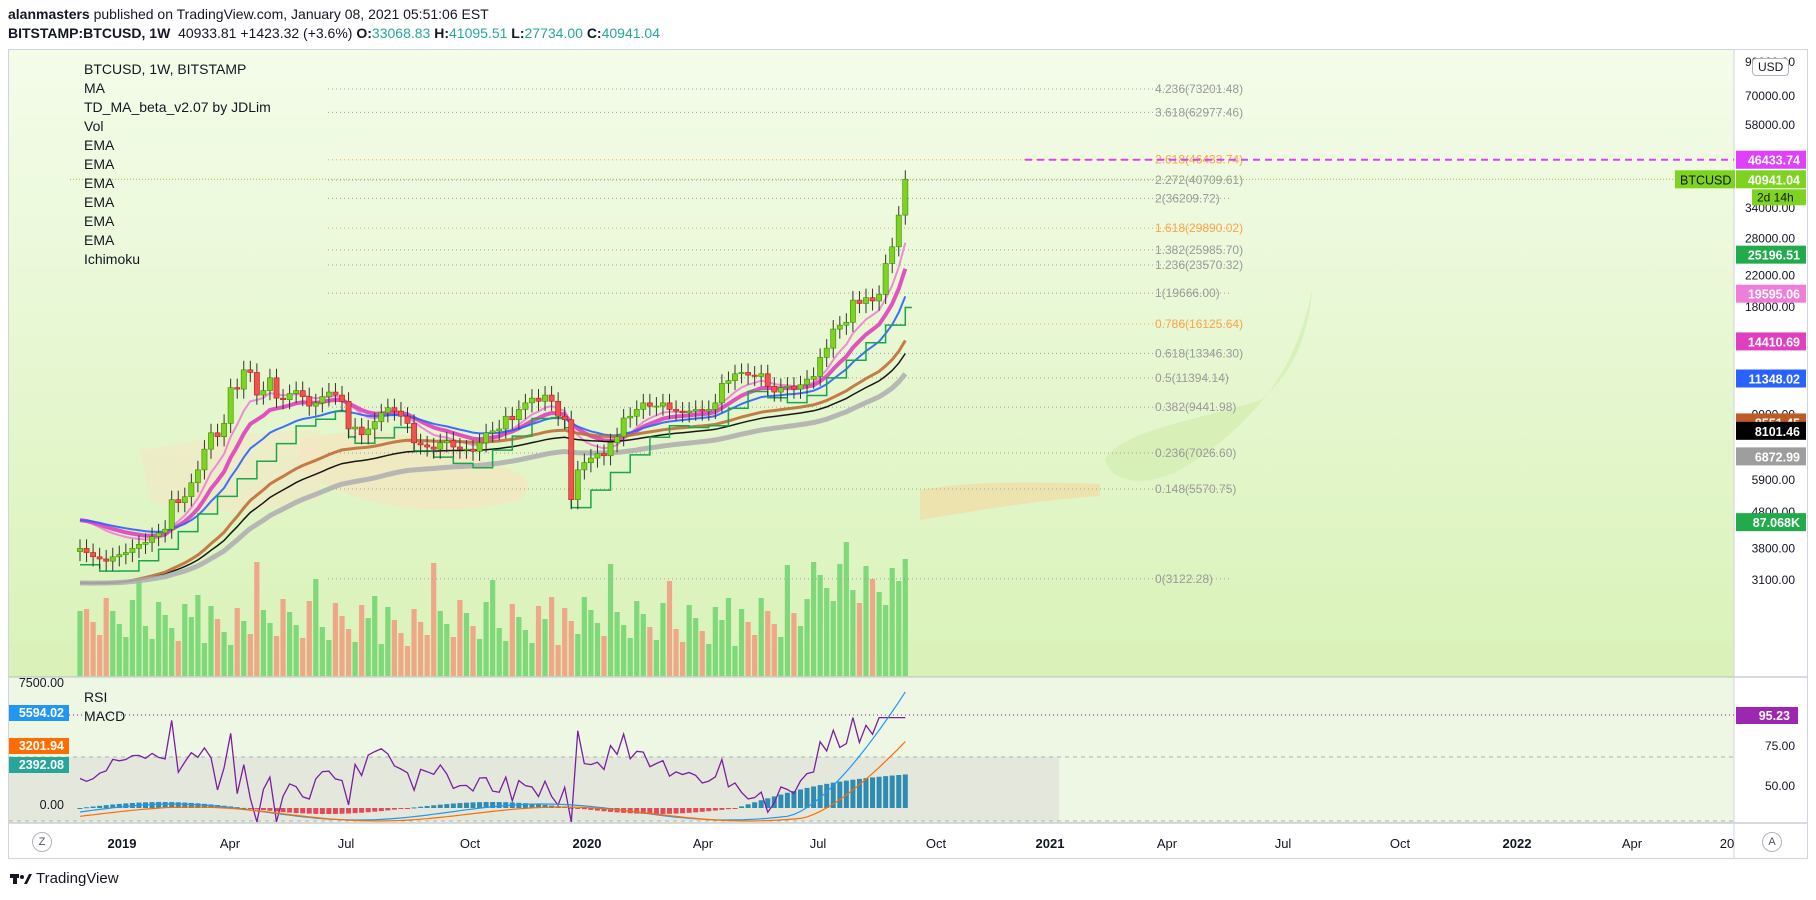 The height and width of the screenshot is (900, 1816). Describe the element at coordinates (94, 126) in the screenshot. I see `legend-vol: Vol` at that location.